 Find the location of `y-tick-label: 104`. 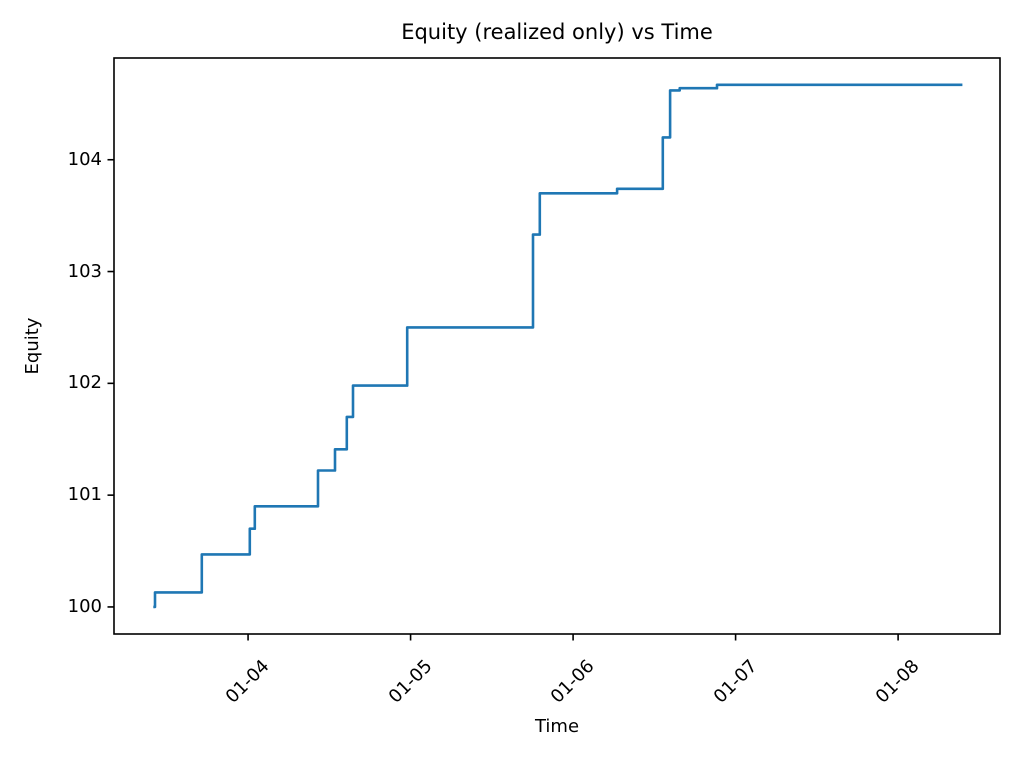

y-tick-label: 104 is located at coordinates (84, 159).